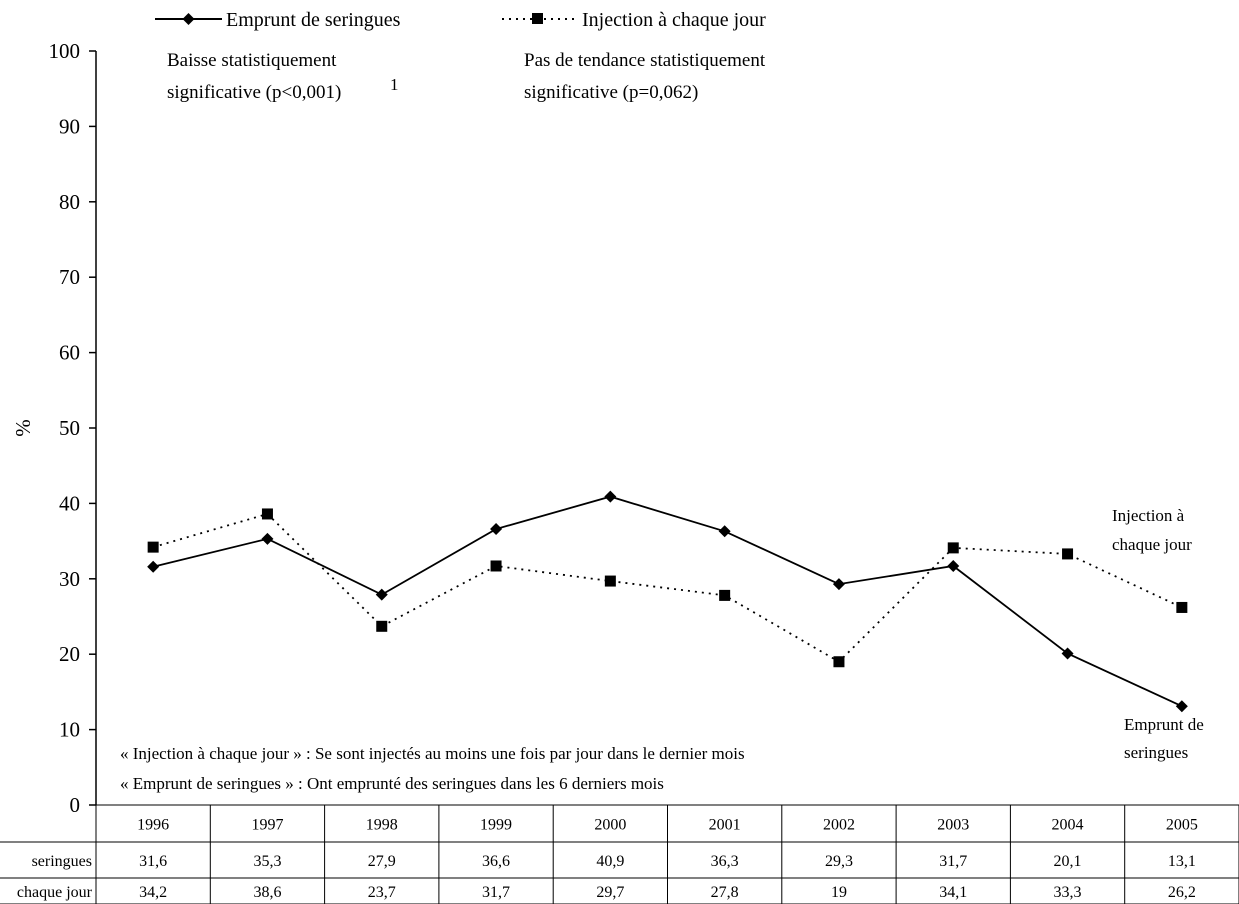  What do you see at coordinates (267, 892) in the screenshot?
I see `data-label-s1-1997: 38,6` at bounding box center [267, 892].